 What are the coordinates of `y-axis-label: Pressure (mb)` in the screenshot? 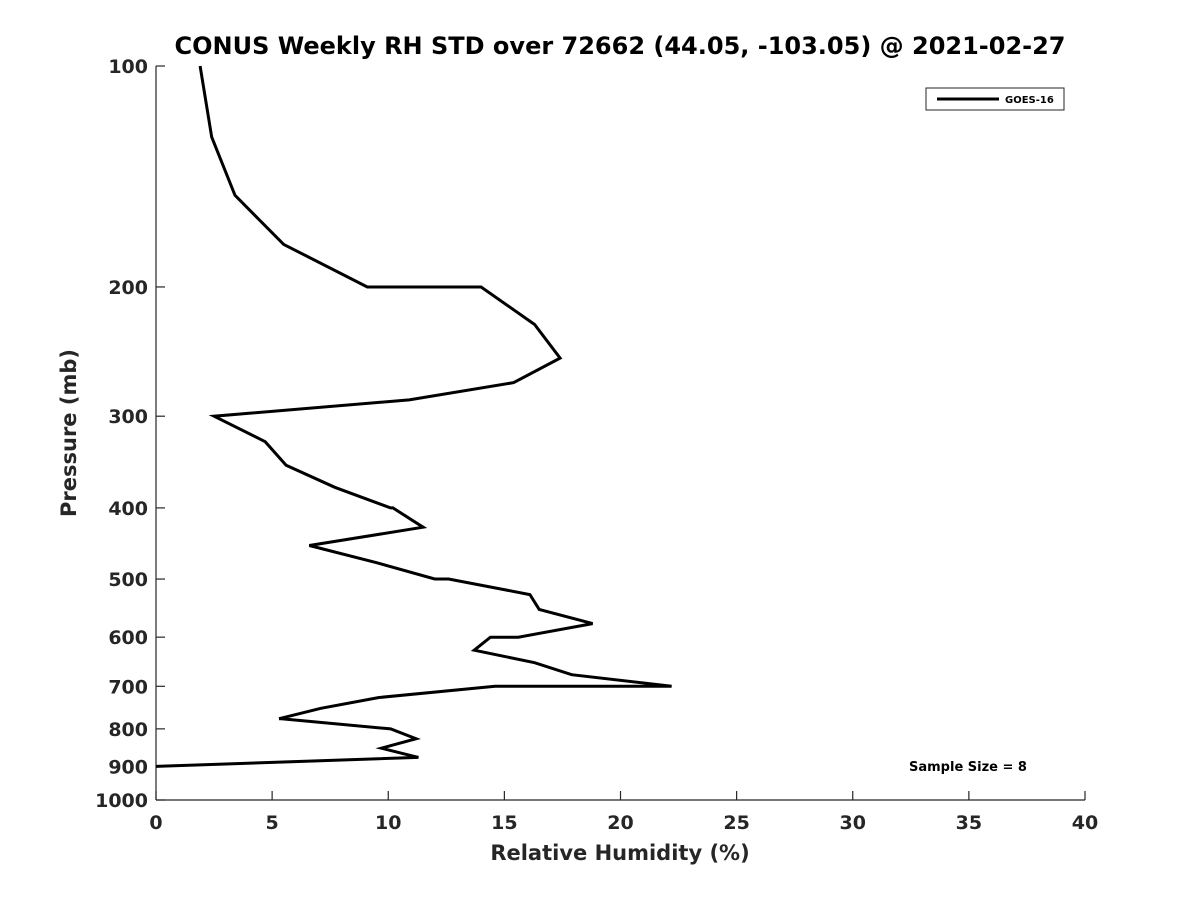 It's located at (69, 433).